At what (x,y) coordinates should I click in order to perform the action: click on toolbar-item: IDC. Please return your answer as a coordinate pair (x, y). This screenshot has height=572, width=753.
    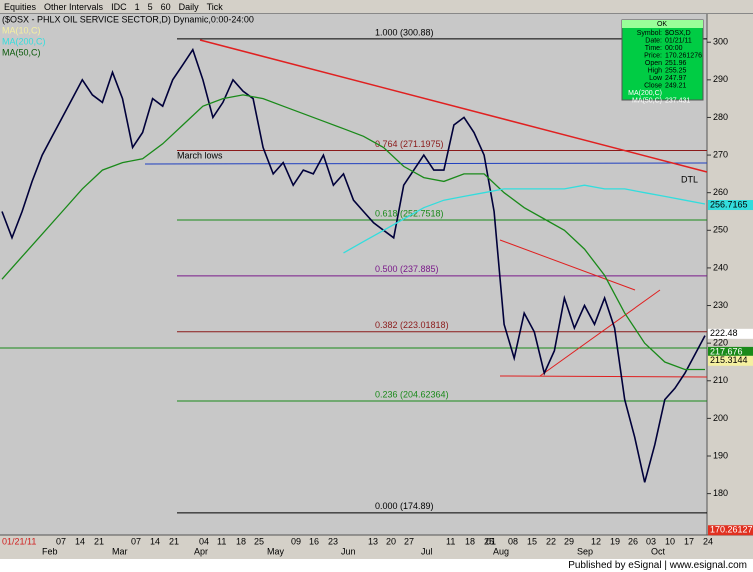
    Looking at the image, I should click on (119, 6).